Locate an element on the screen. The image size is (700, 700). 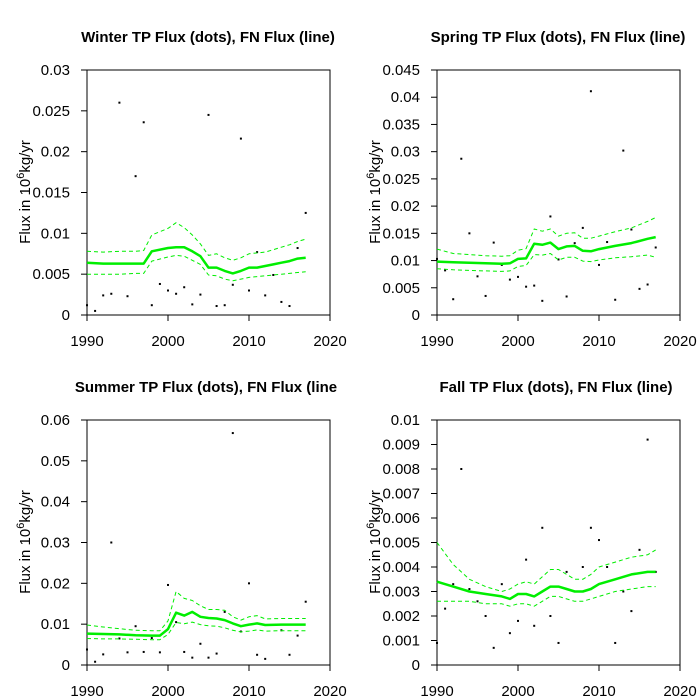
y-tick-label: 0.045 is located at coordinates (401, 70).